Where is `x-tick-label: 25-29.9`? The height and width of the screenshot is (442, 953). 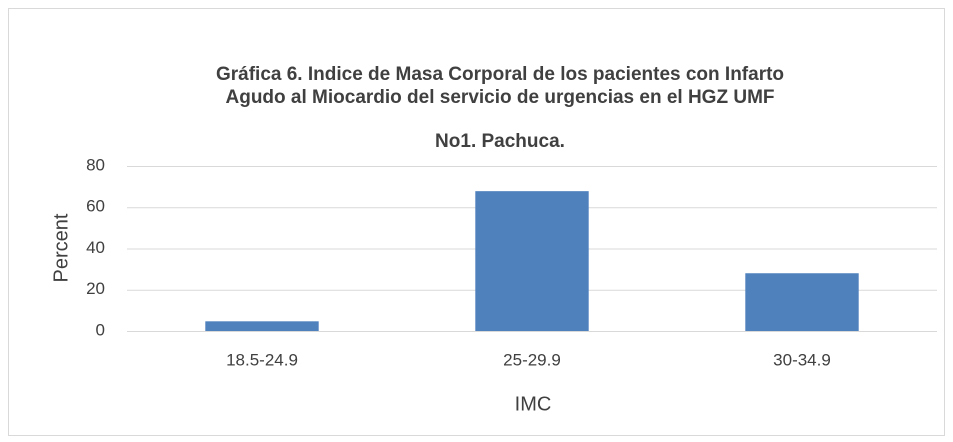 x-tick-label: 25-29.9 is located at coordinates (532, 359).